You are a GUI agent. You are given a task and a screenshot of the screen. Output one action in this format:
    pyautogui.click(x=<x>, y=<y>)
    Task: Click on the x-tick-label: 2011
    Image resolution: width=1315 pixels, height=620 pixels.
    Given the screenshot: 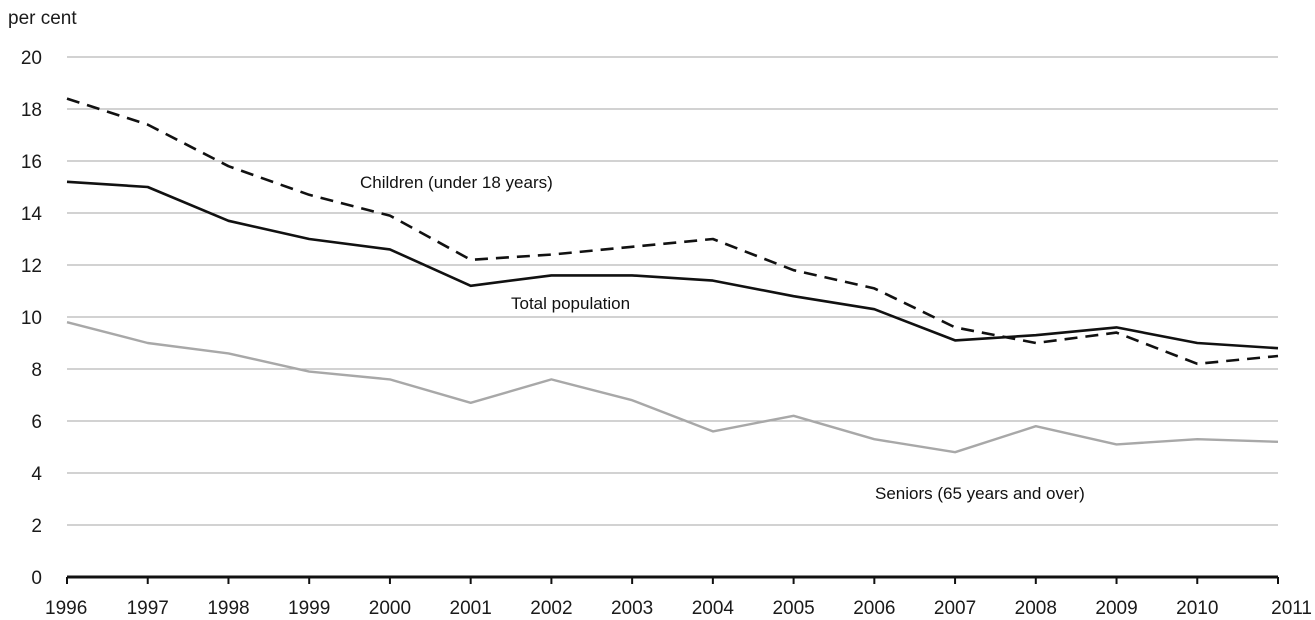 What is the action you would take?
    pyautogui.click(x=1291, y=608)
    